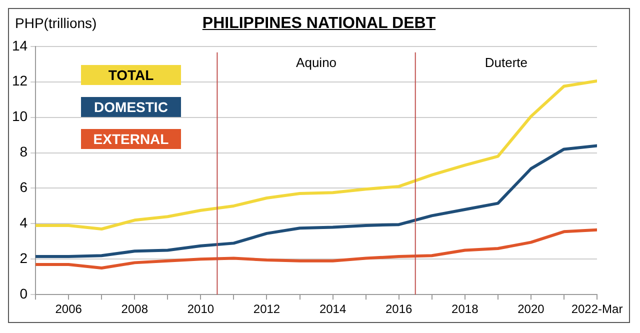 The height and width of the screenshot is (333, 640). What do you see at coordinates (134, 309) in the screenshot?
I see `x-tick-label: 2008` at bounding box center [134, 309].